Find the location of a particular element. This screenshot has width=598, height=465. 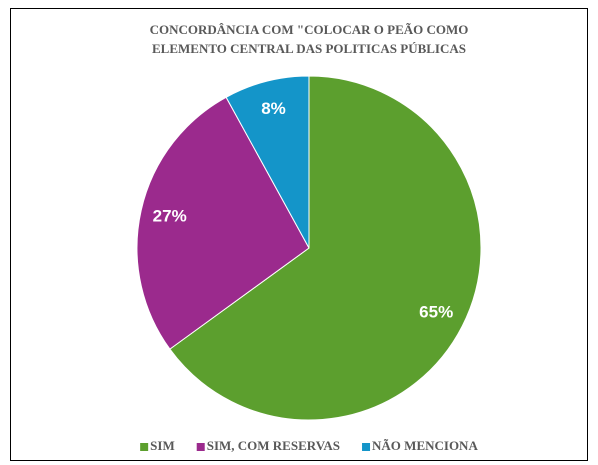

chart-title: CONCORDÂNCIA COM "COLOCAR O PEÃO COMO is located at coordinates (309, 29).